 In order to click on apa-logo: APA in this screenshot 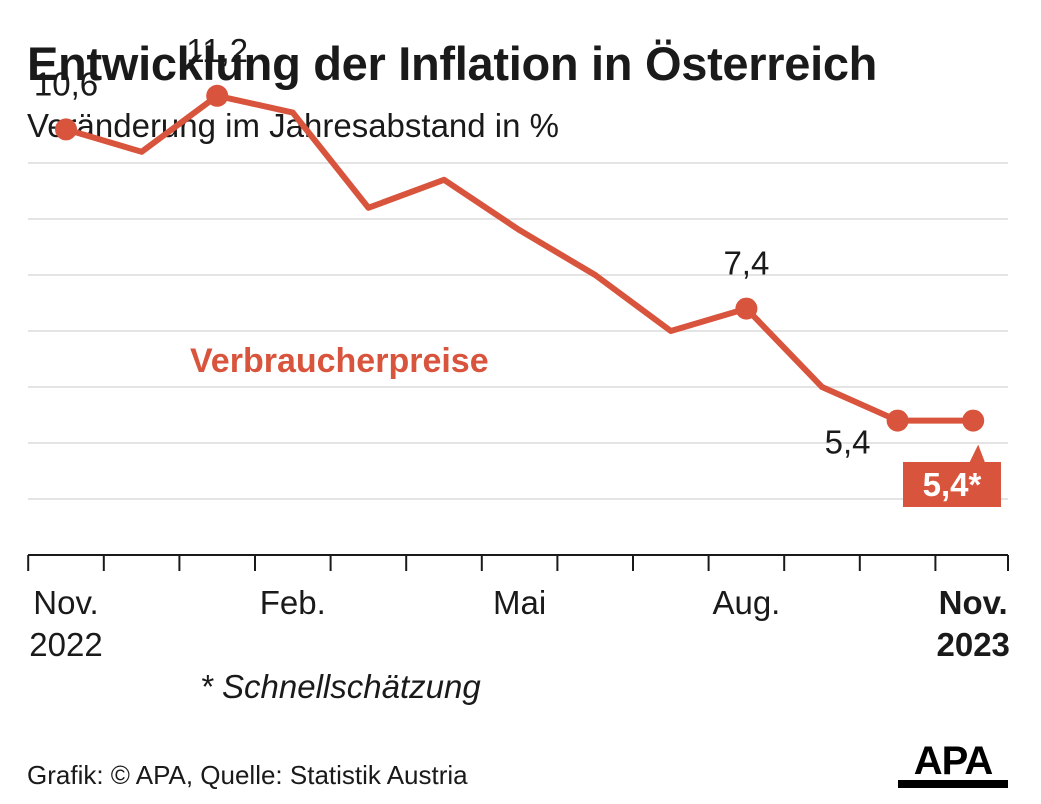, I will do `click(953, 765)`.